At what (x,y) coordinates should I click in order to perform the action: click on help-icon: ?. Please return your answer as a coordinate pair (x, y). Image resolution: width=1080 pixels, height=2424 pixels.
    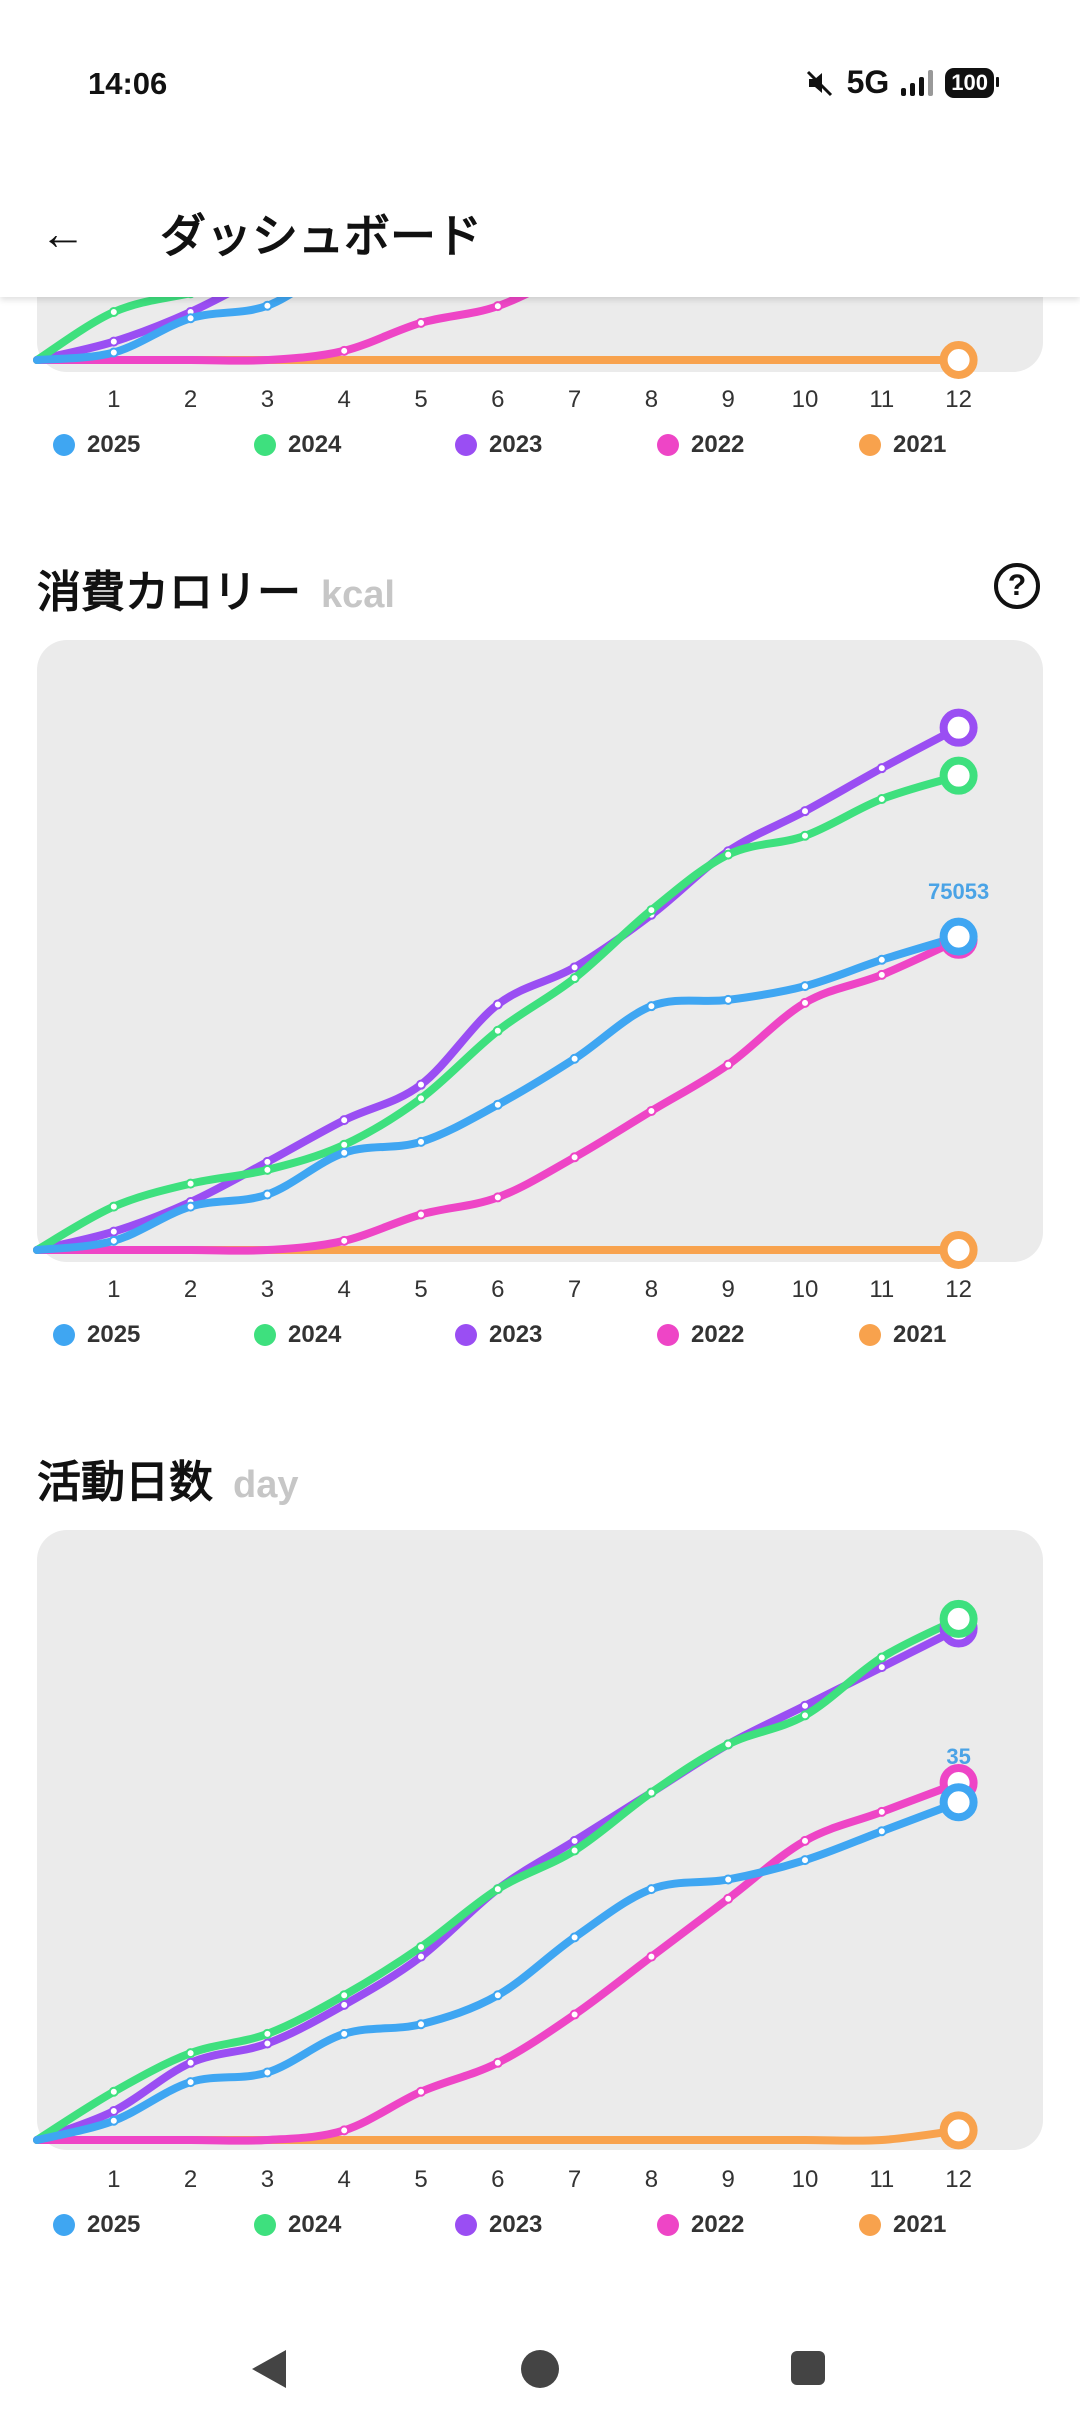
    Looking at the image, I should click on (1017, 586).